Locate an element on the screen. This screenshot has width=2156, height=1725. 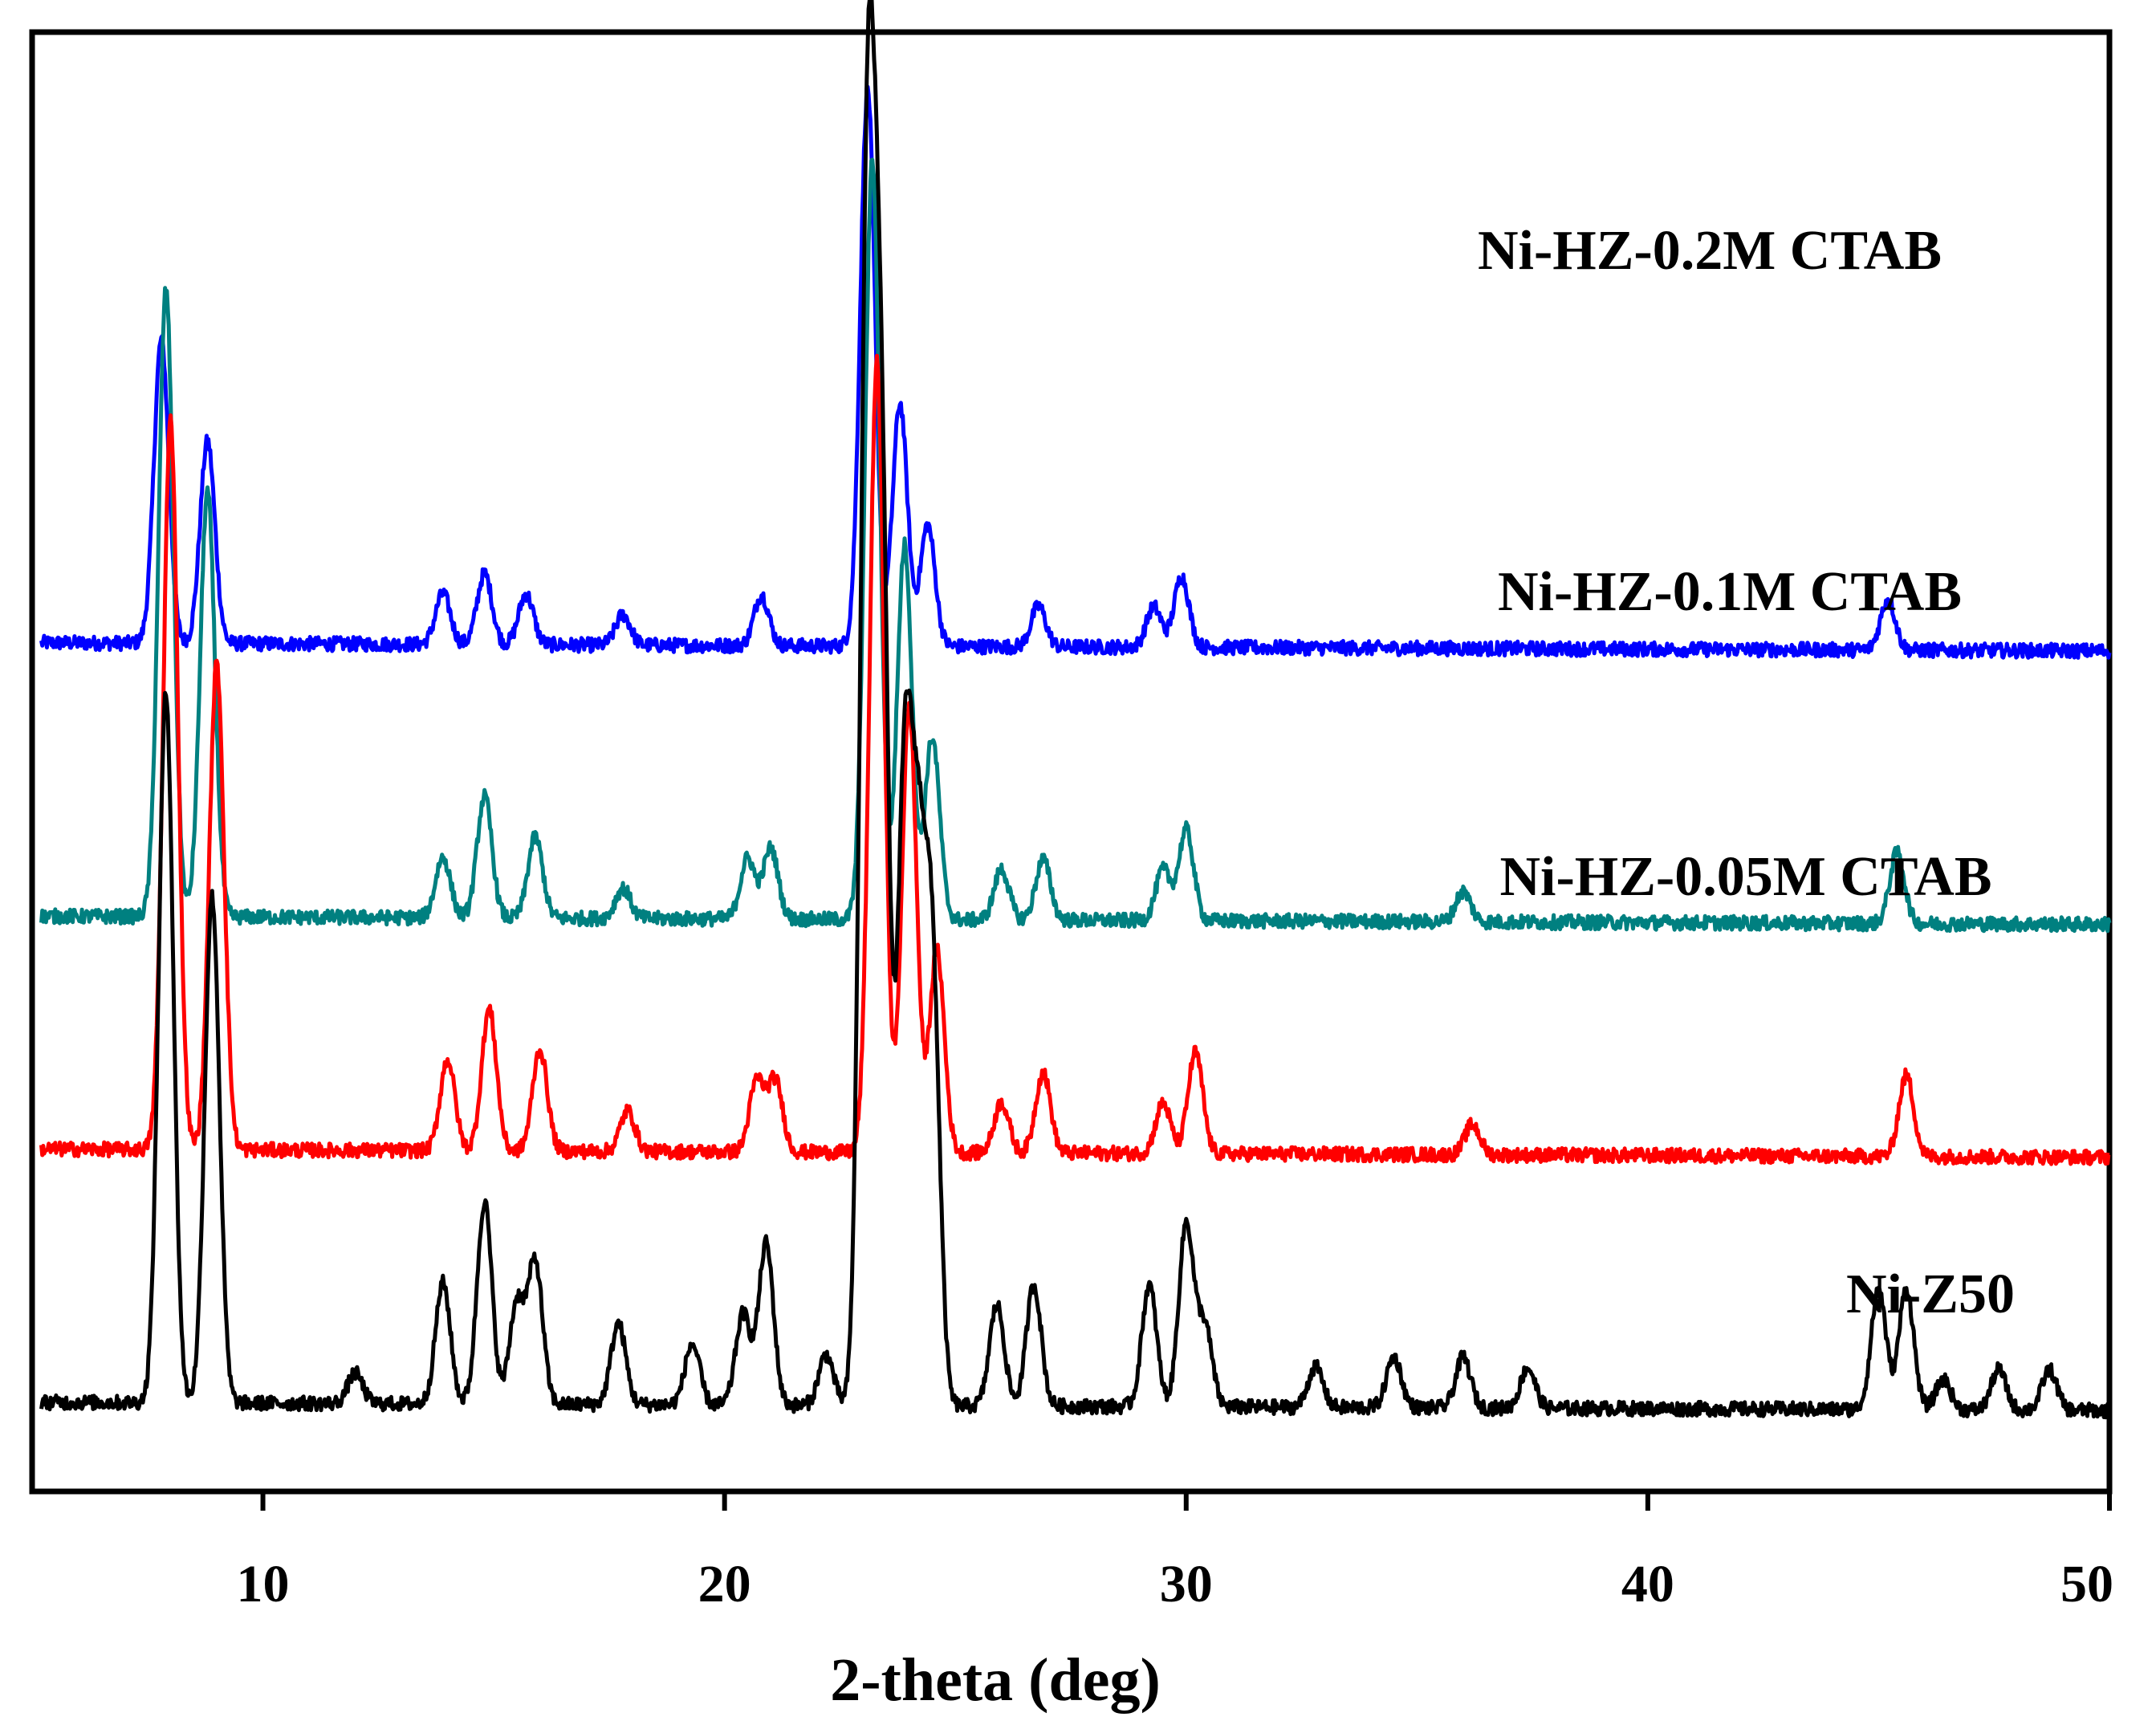
x-tick-label: 20 is located at coordinates (724, 1584).